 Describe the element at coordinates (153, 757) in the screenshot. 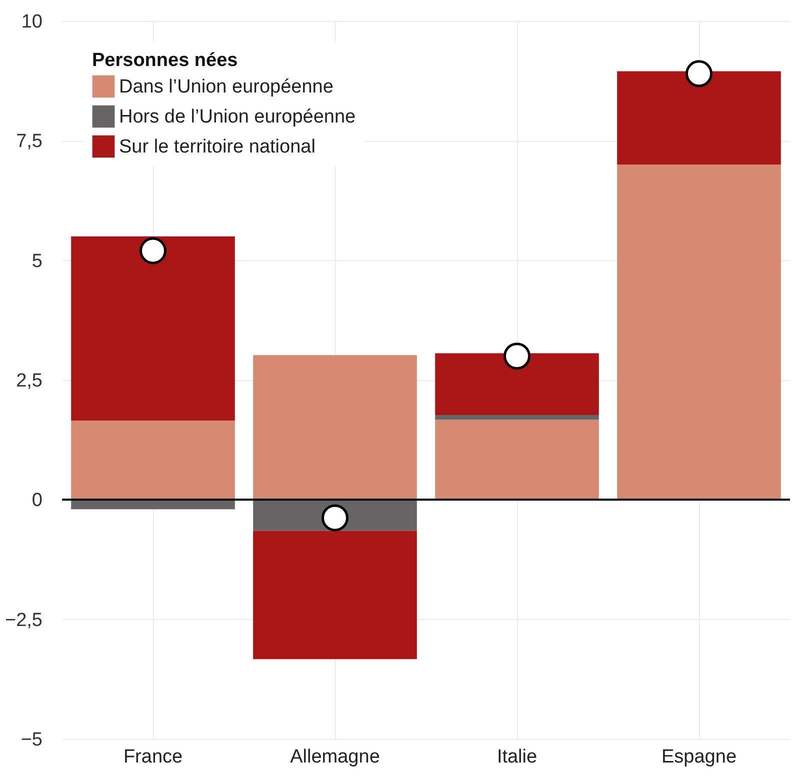

I see `x-tick-label: France` at that location.